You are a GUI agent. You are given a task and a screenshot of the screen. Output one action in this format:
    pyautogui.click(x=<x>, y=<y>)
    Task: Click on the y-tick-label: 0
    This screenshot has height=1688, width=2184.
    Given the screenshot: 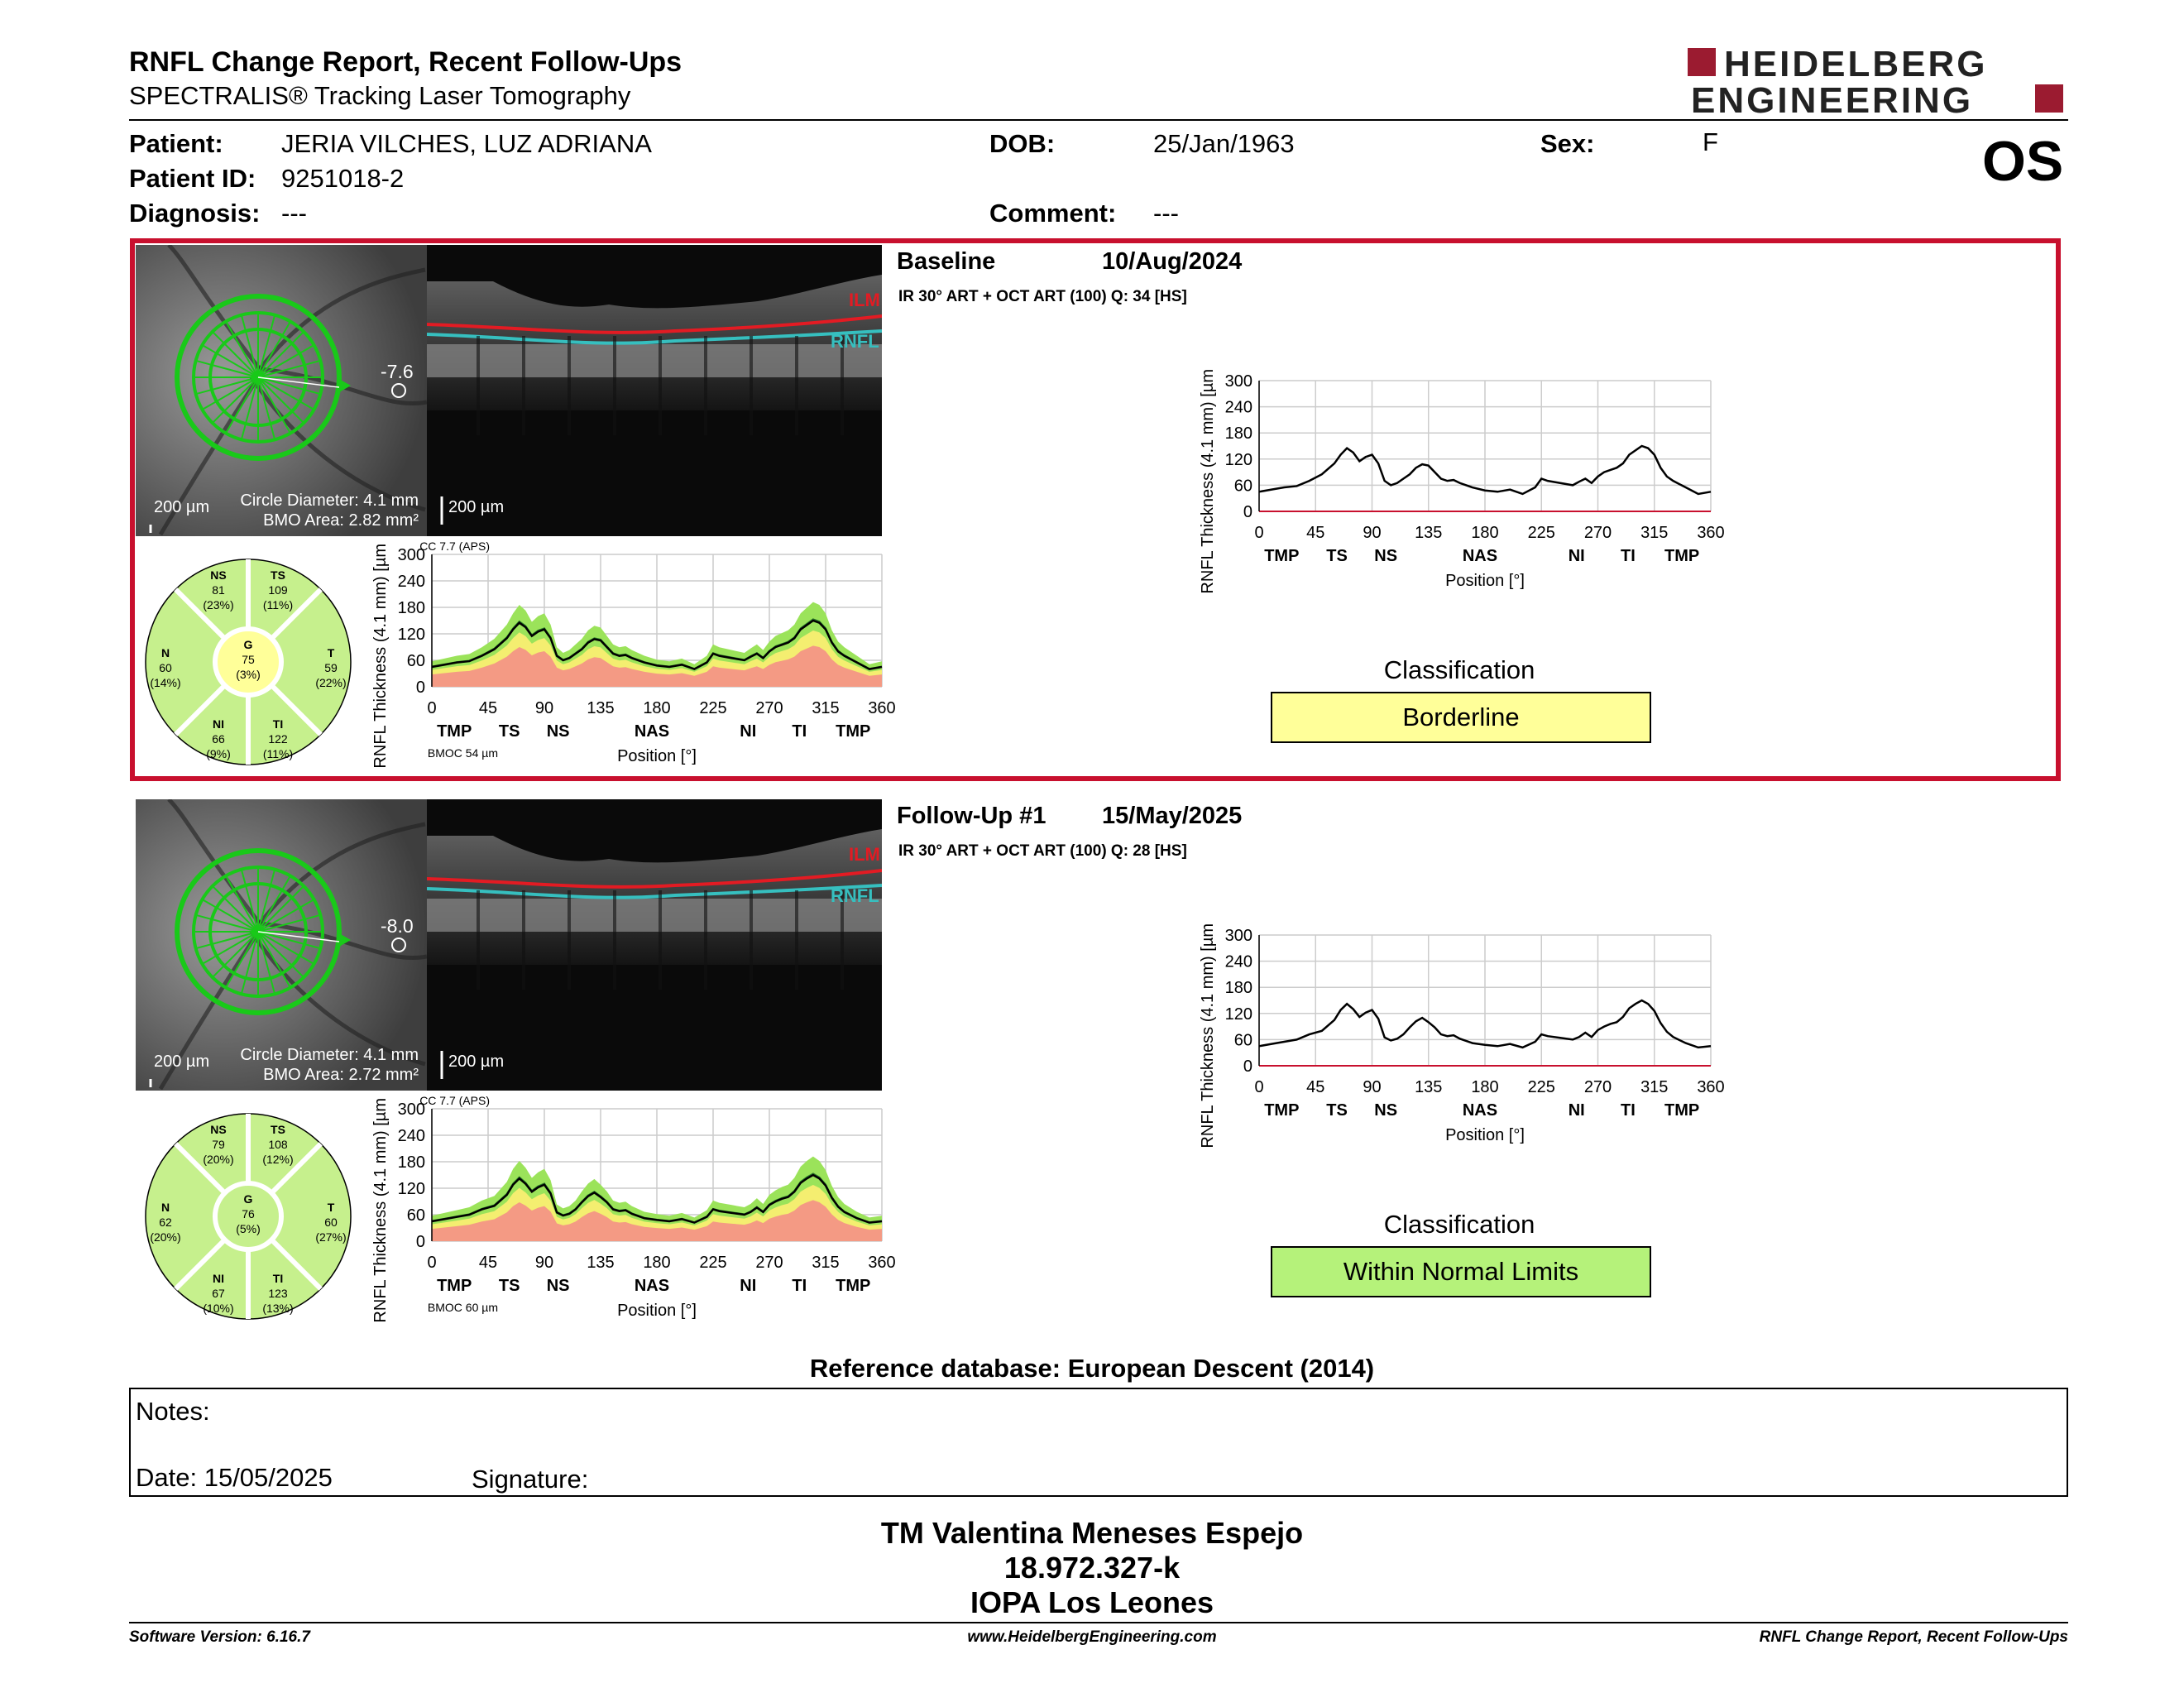 What is the action you would take?
    pyautogui.click(x=1247, y=1066)
    